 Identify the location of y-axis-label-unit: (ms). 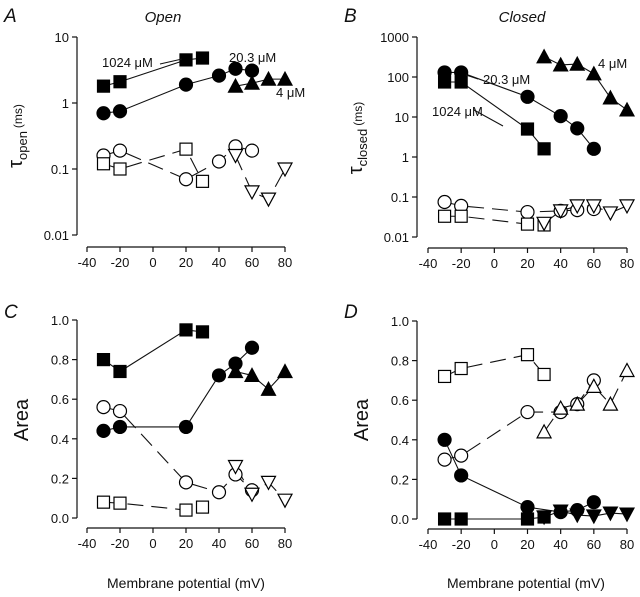
(358, 114).